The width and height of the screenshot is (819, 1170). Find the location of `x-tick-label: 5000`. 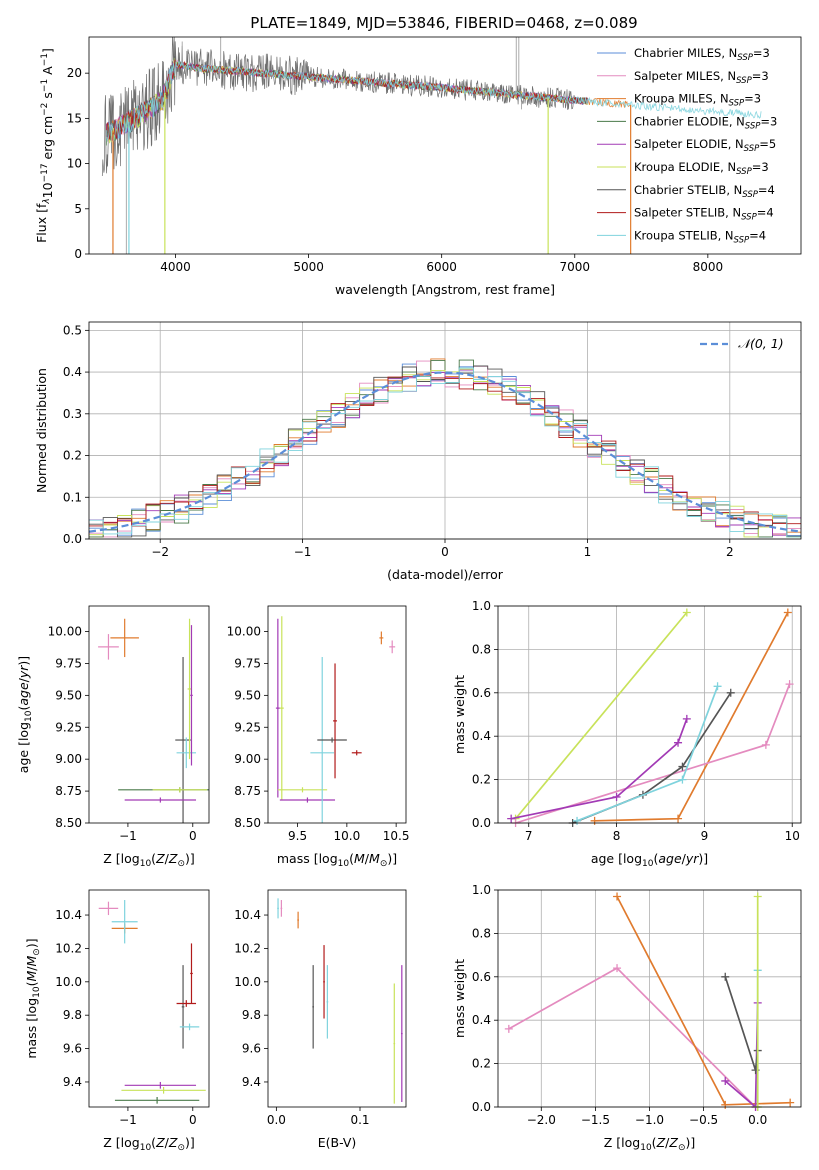

x-tick-label: 5000 is located at coordinates (308, 267).